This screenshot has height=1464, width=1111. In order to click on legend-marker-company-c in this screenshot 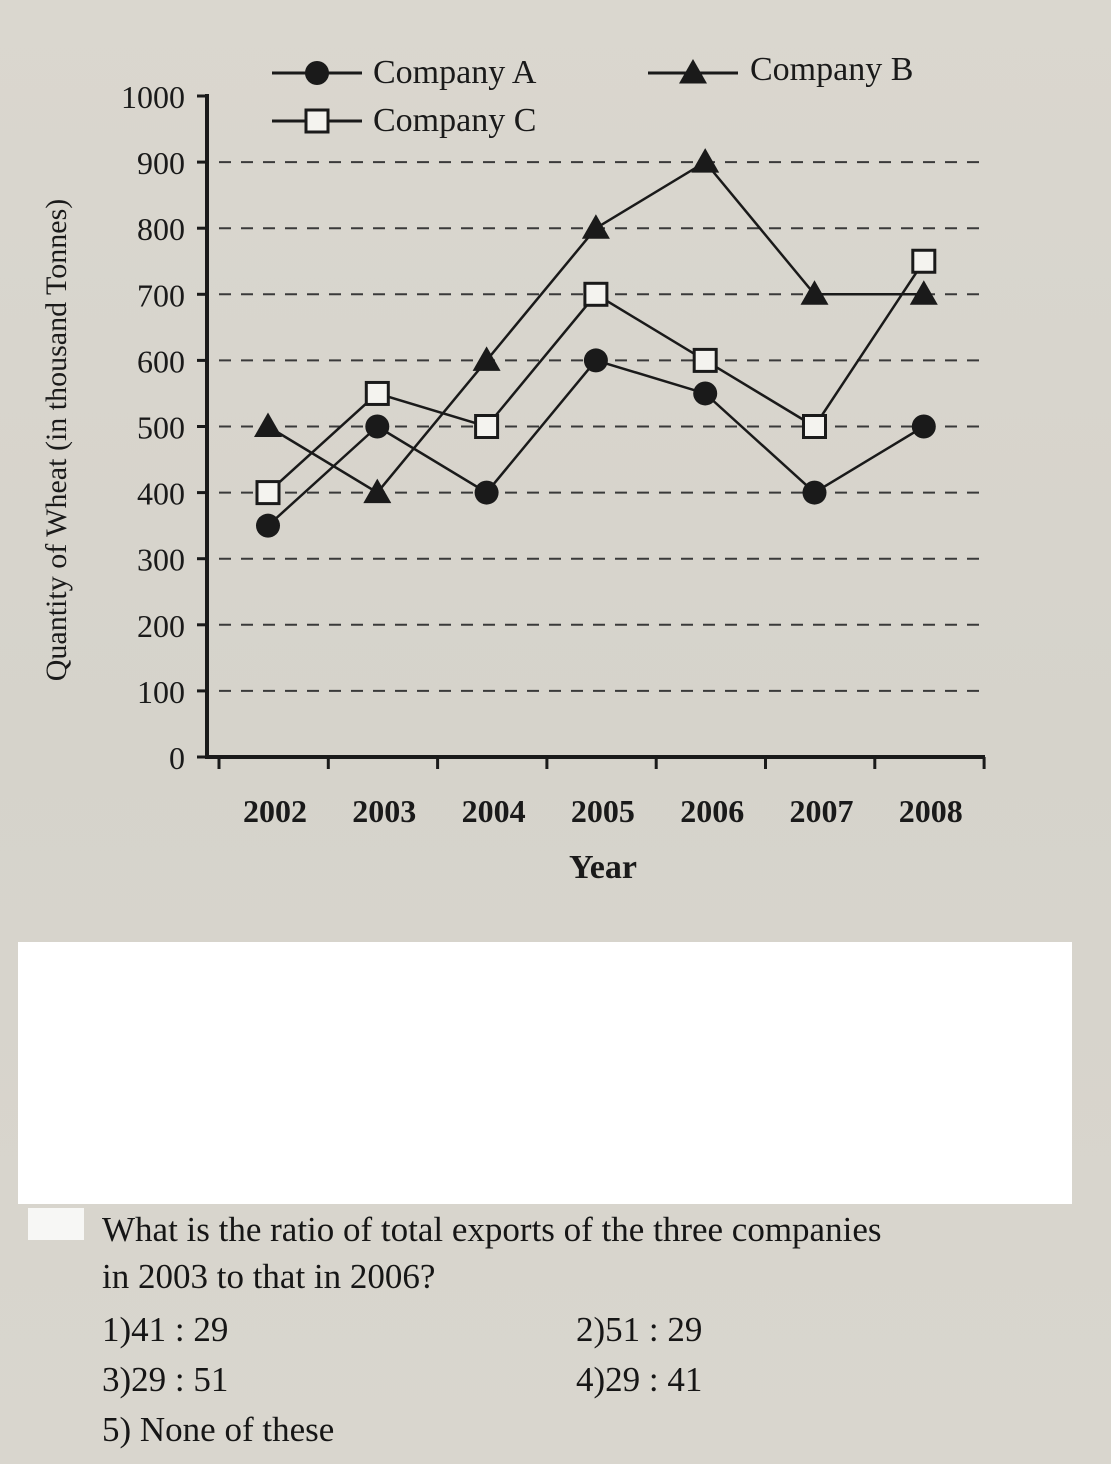, I will do `click(317, 121)`.